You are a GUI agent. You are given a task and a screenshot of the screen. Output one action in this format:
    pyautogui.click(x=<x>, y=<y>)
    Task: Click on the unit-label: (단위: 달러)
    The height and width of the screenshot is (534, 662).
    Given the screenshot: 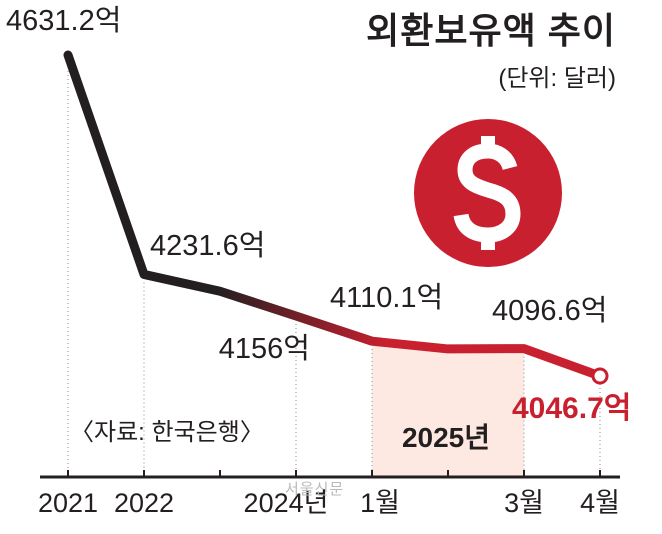 What is the action you would take?
    pyautogui.click(x=557, y=78)
    